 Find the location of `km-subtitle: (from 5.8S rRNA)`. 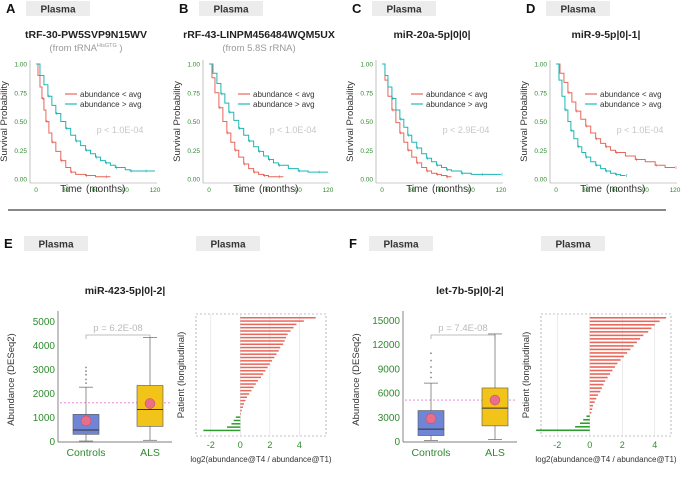

km-subtitle: (from 5.8S rRNA) is located at coordinates (258, 48).